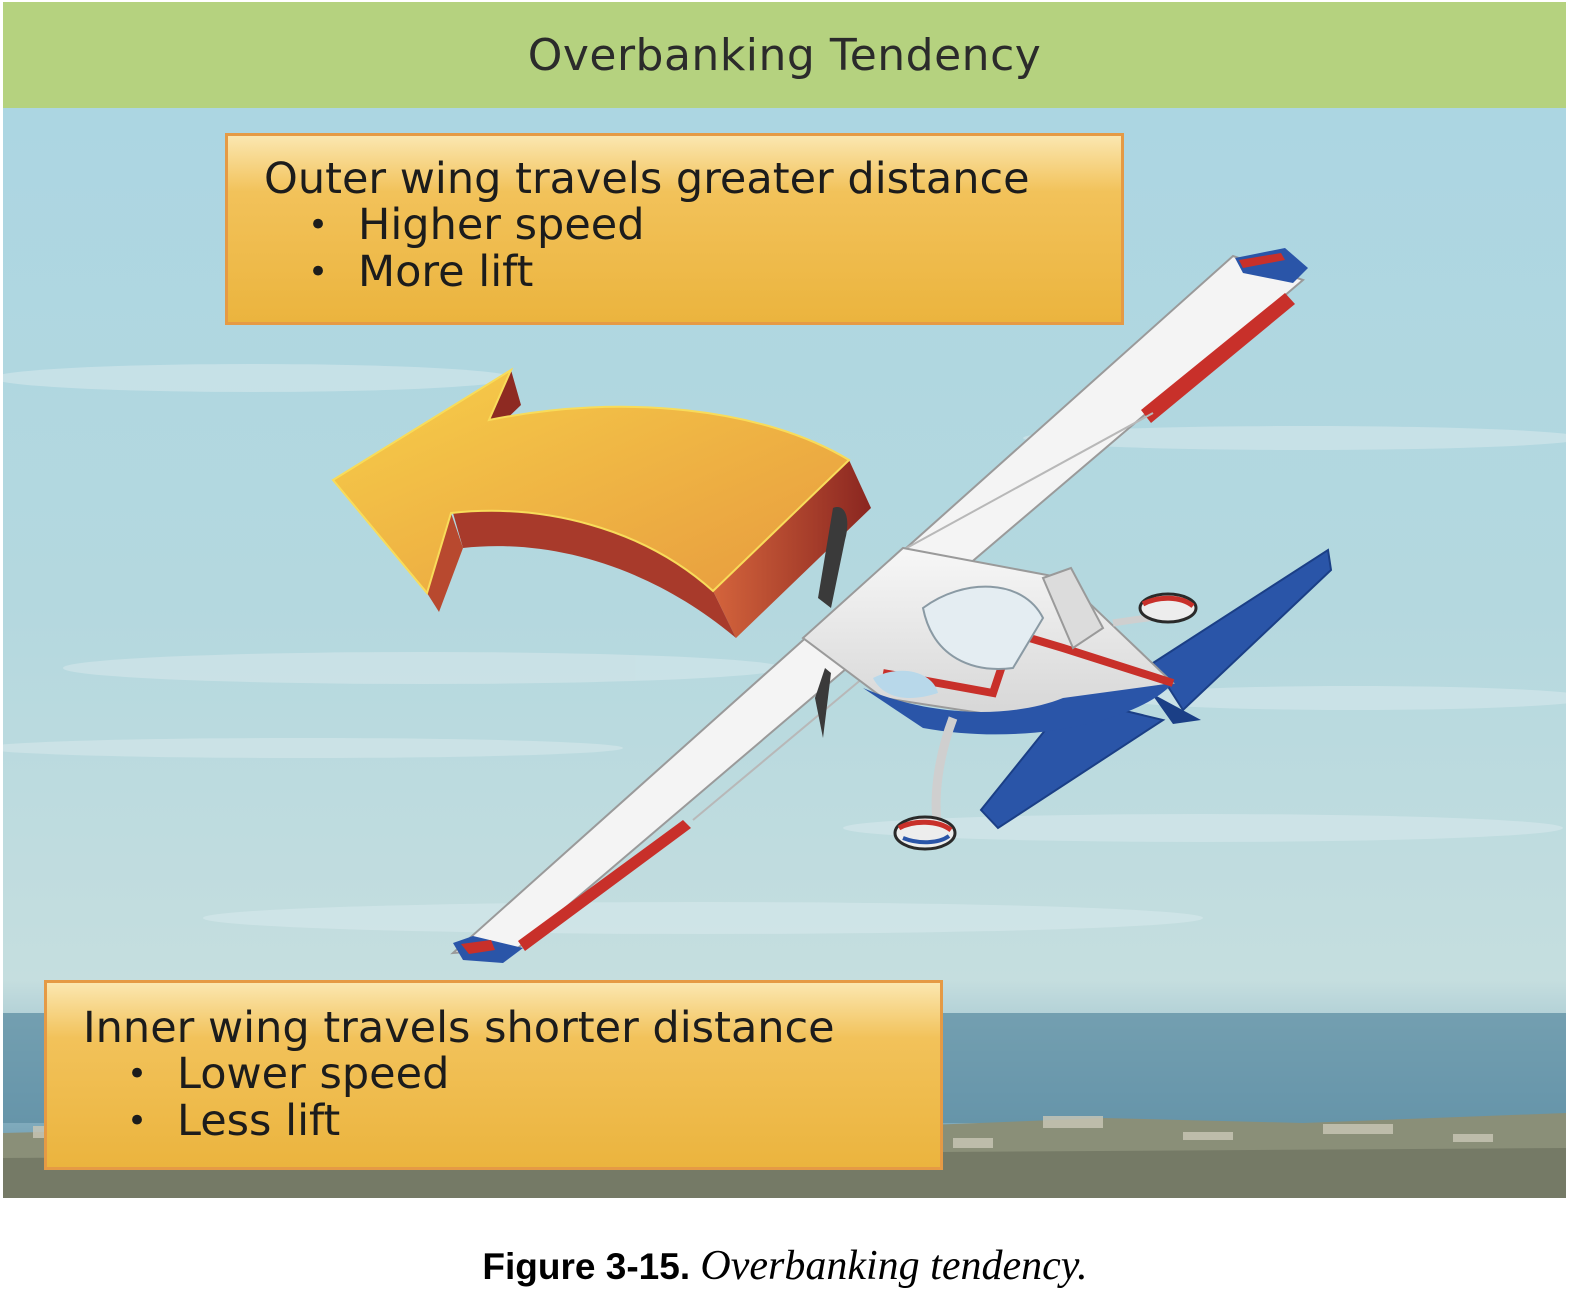 The width and height of the screenshot is (1570, 1302). Describe the element at coordinates (259, 1121) in the screenshot. I see `inner-wing-bullet-lift: Less lift` at that location.